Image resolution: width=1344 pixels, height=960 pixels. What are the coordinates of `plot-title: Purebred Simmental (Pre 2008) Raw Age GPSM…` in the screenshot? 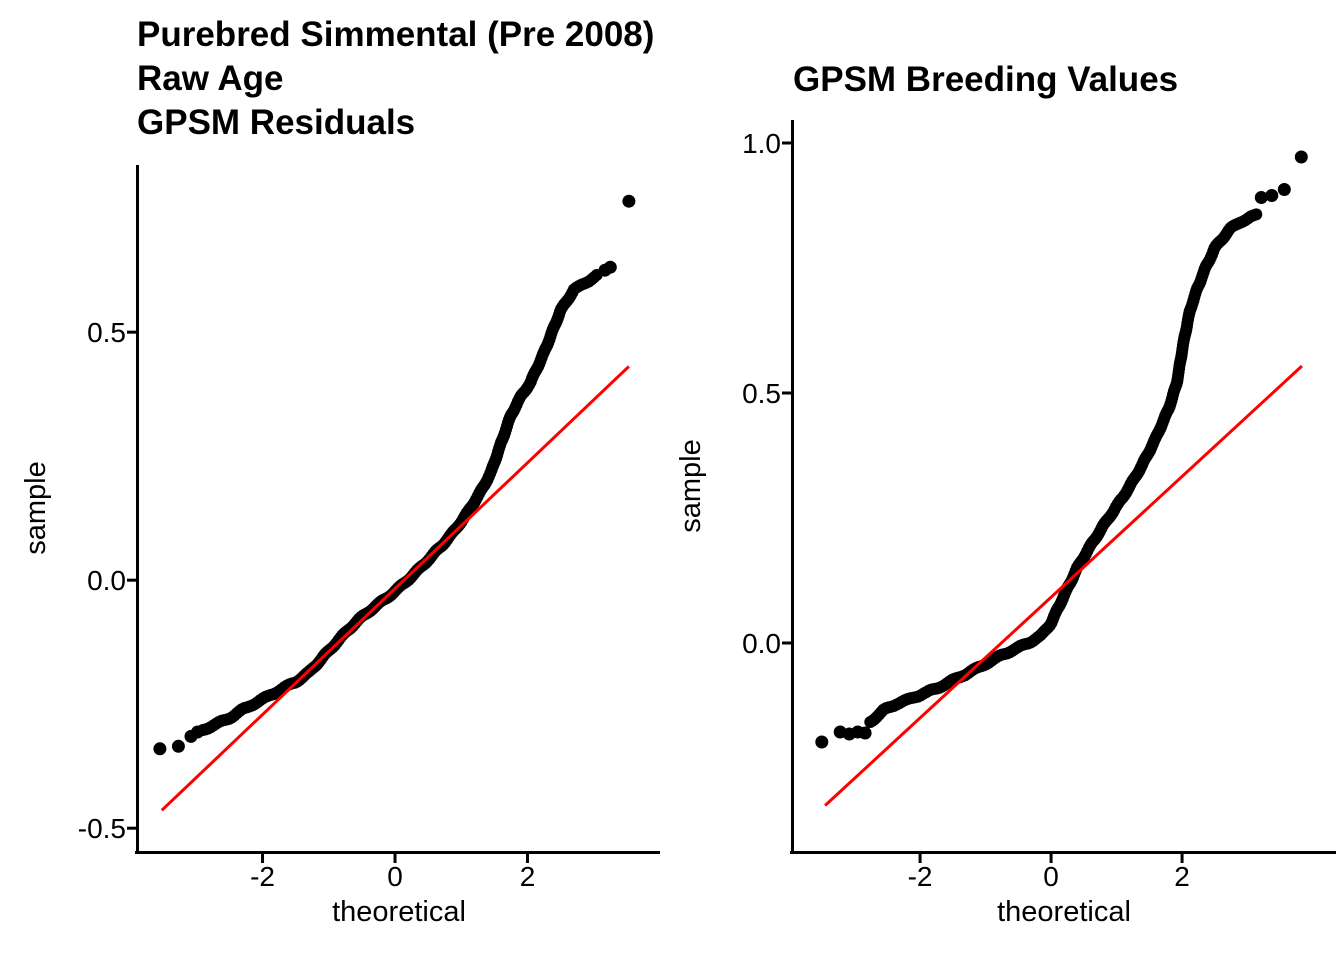 It's located at (395, 78).